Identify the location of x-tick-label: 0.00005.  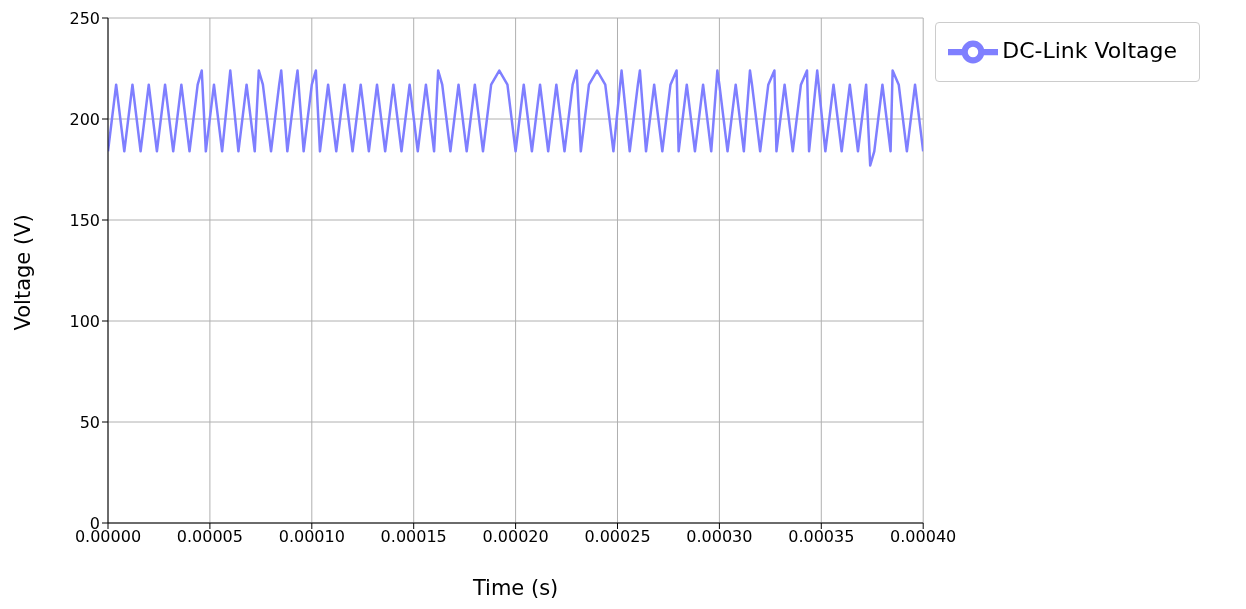
(209, 537).